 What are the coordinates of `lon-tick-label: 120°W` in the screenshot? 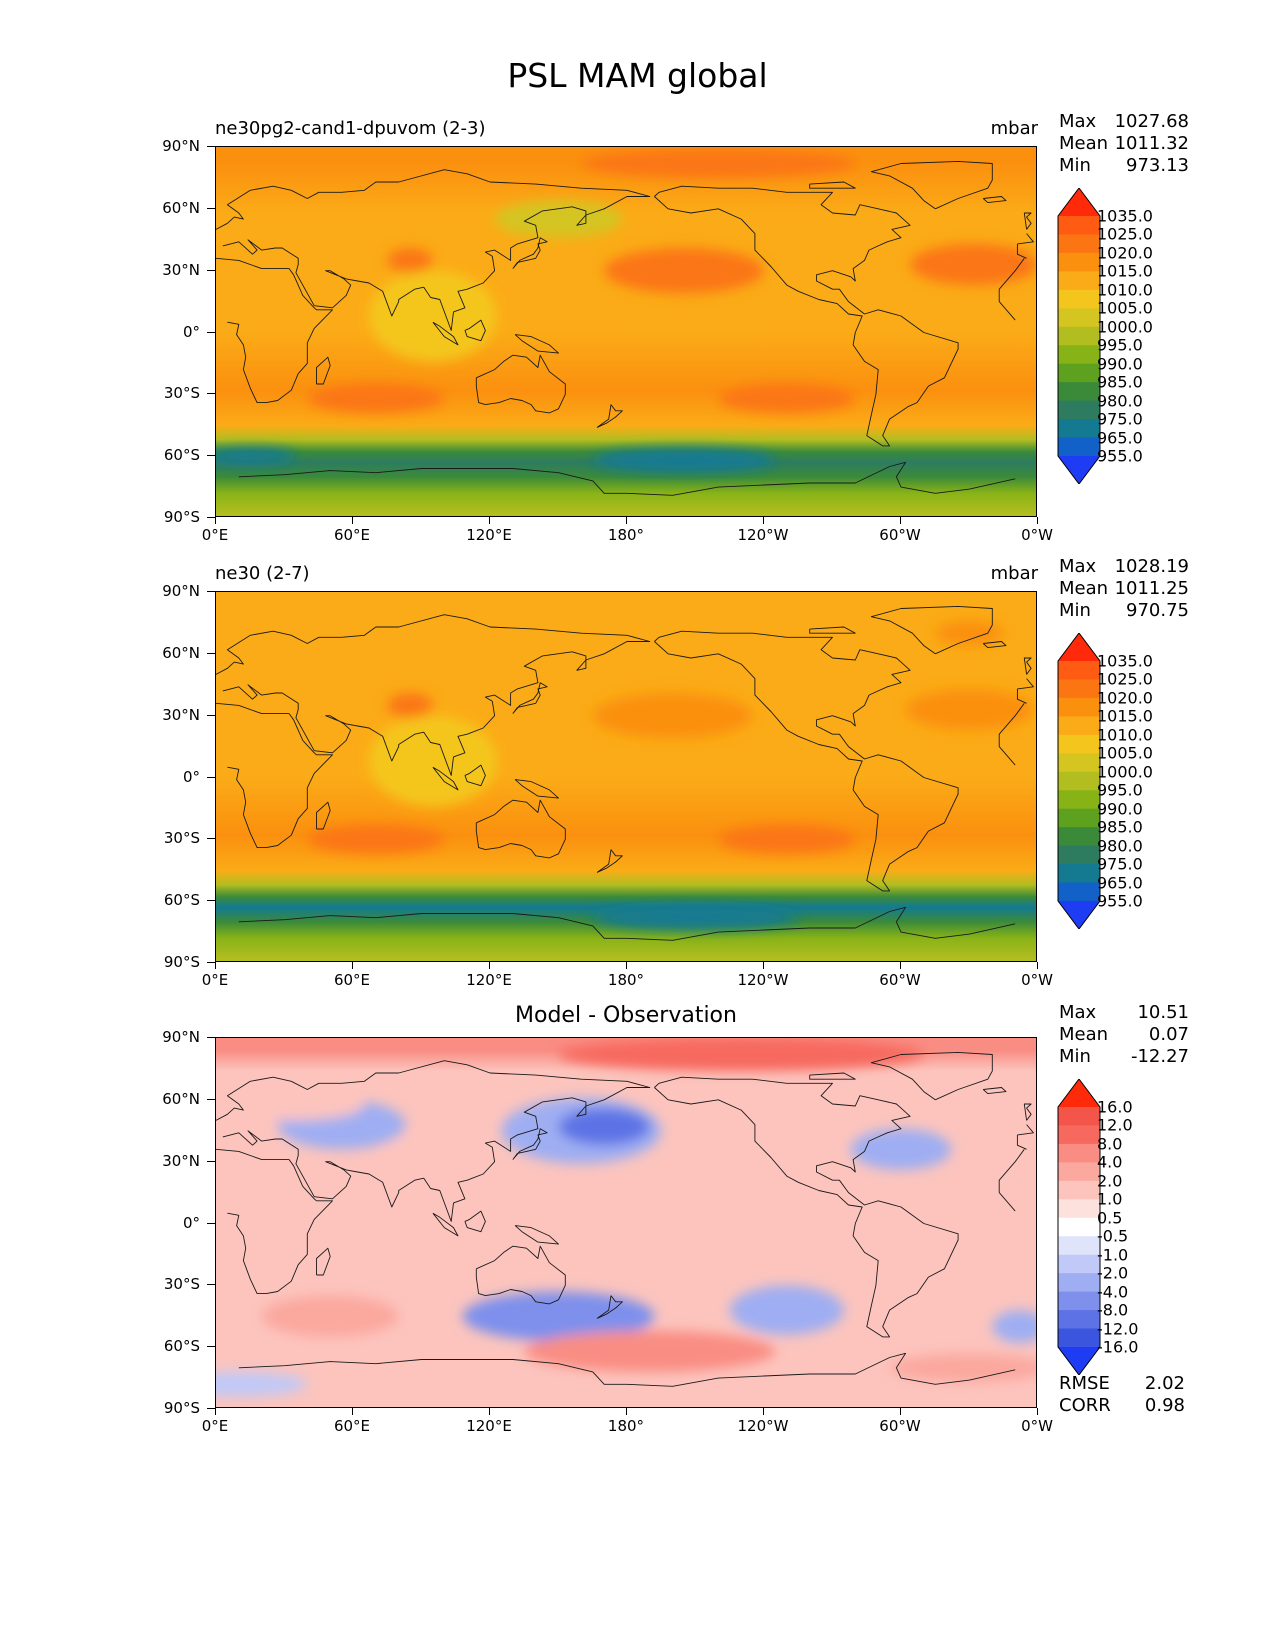 It's located at (763, 980).